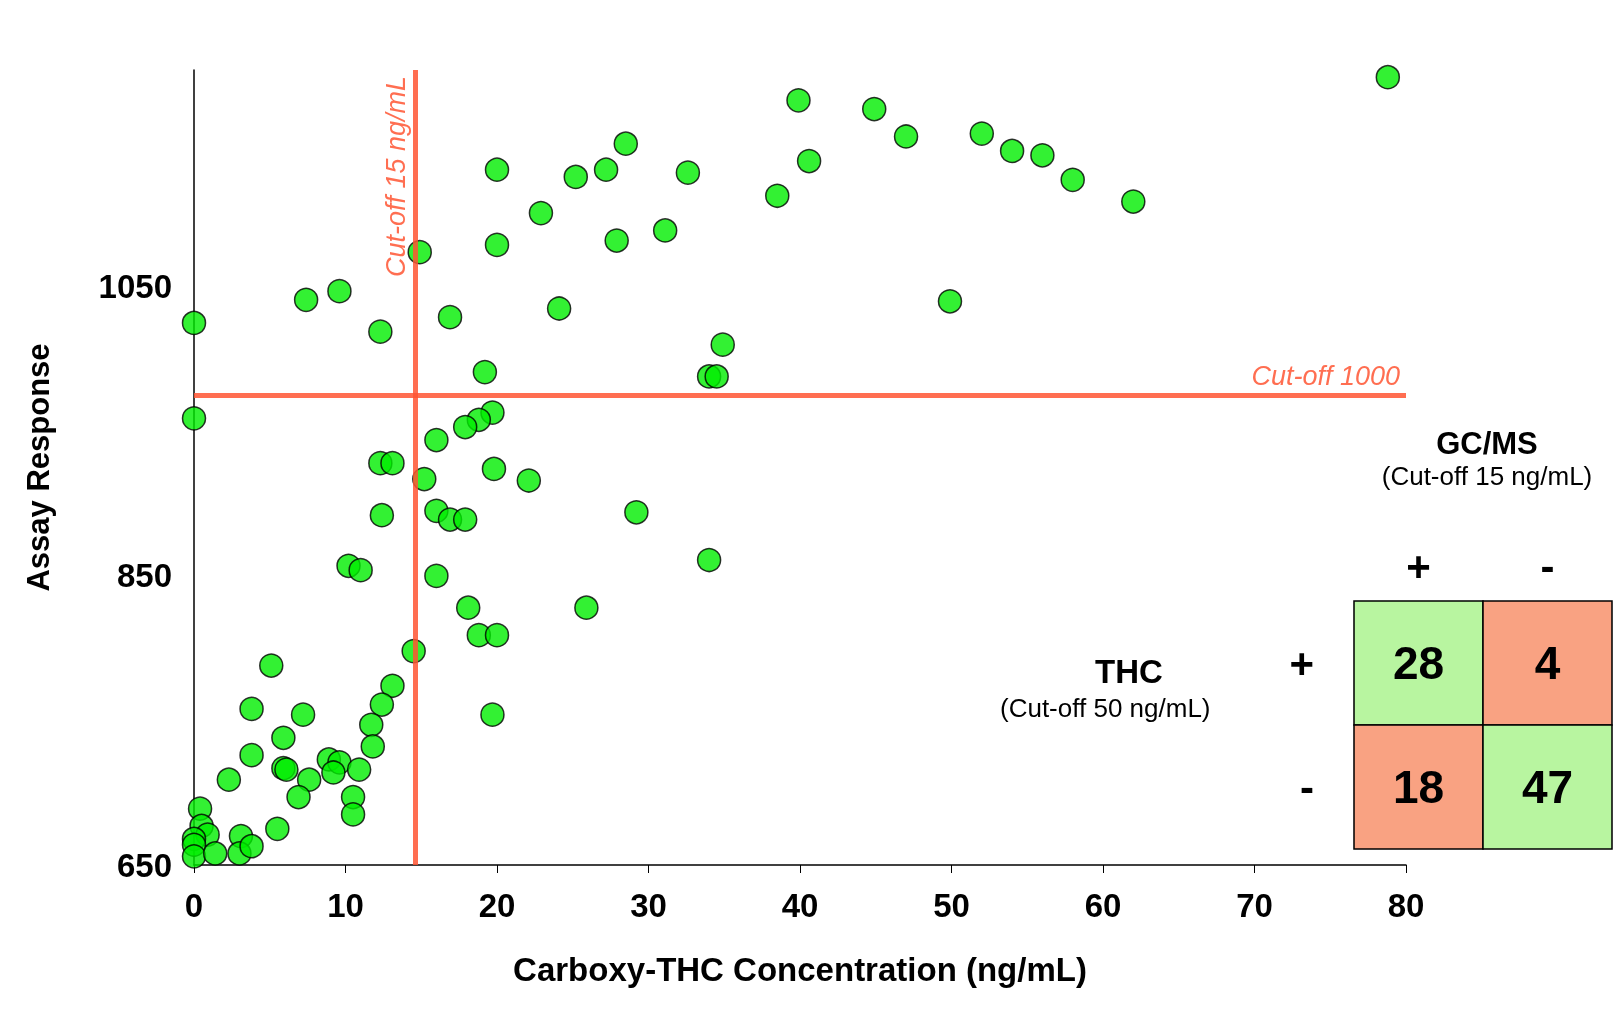 The image size is (1621, 1017). What do you see at coordinates (144, 865) in the screenshot?
I see `y-tick-label: 650` at bounding box center [144, 865].